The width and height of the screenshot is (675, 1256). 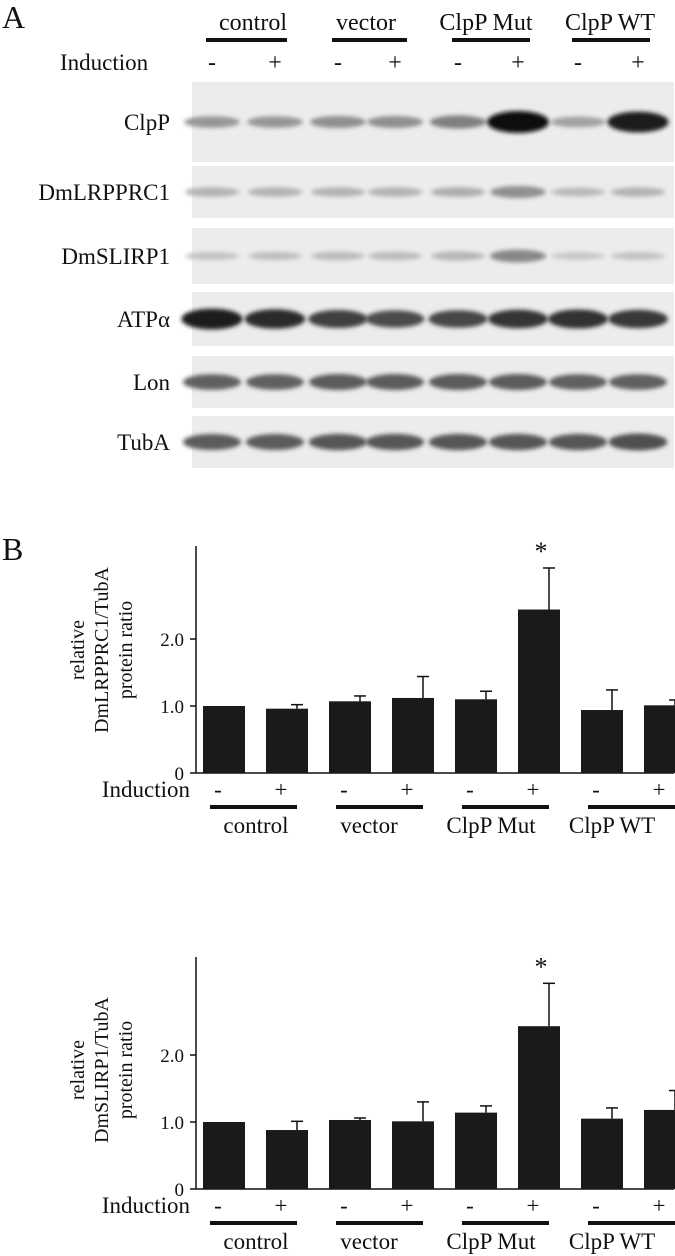 I want to click on y-axis-label: relative DmSLIRP1/TubA protein ratio, so click(x=102, y=1069).